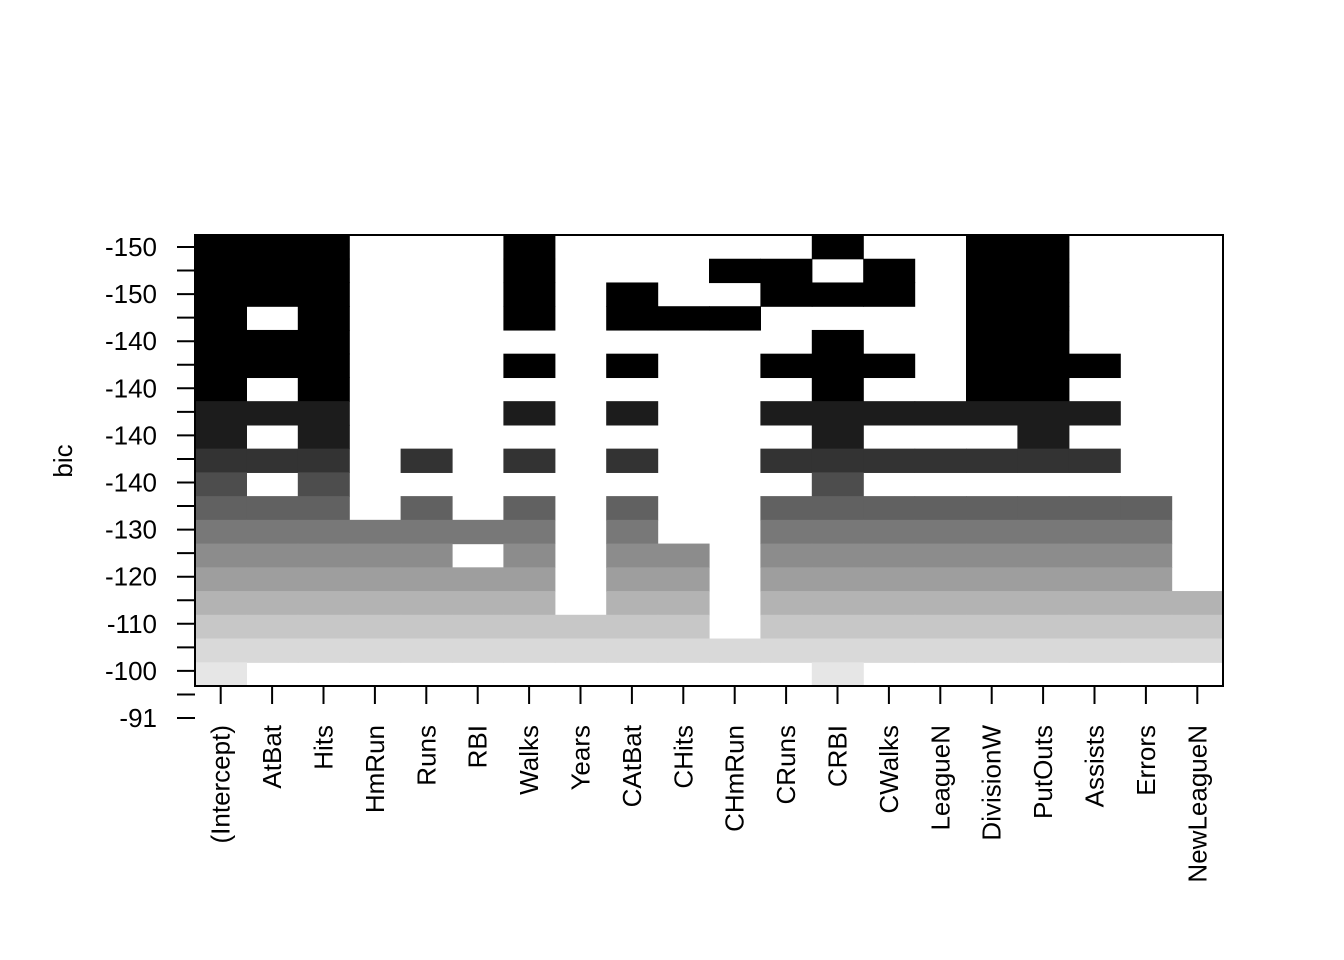 The width and height of the screenshot is (1344, 960). What do you see at coordinates (1095, 766) in the screenshot?
I see `x-tick-label: Assists` at bounding box center [1095, 766].